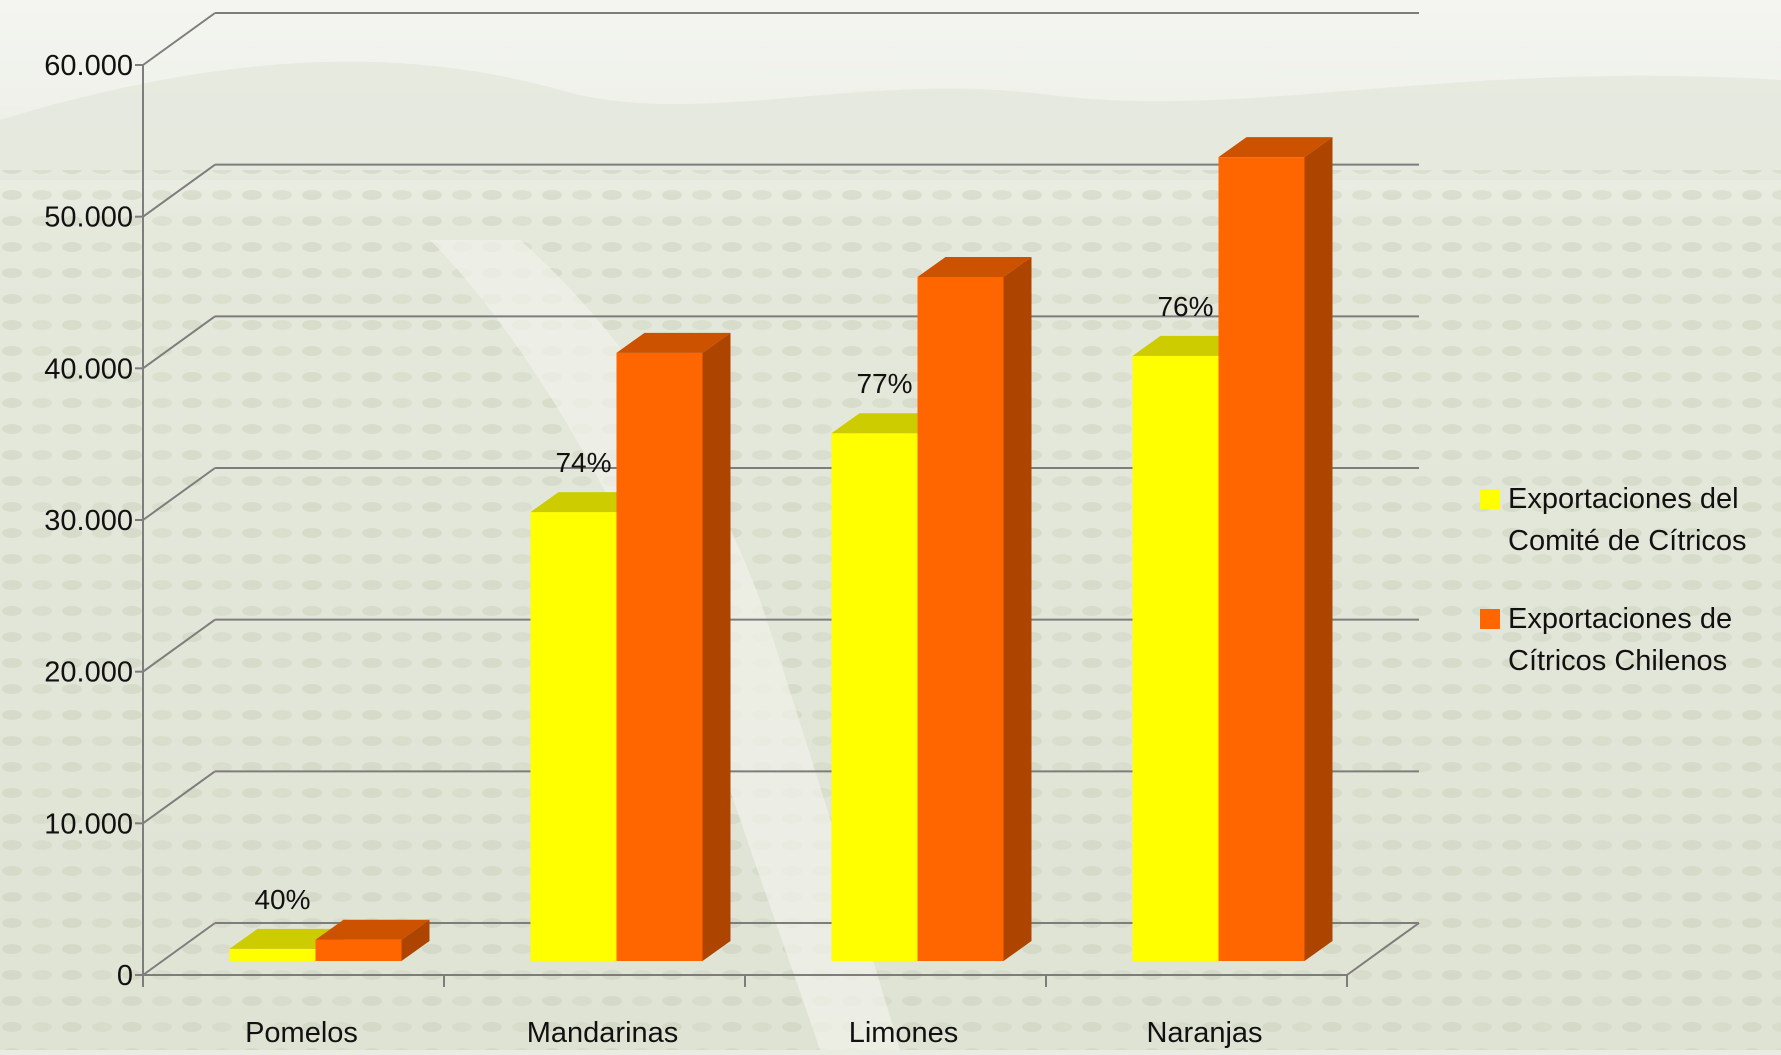 The width and height of the screenshot is (1781, 1055). Describe the element at coordinates (781, 985) in the screenshot. I see `x-axis: Pomelos Mandarinas Limones Naranjas` at that location.